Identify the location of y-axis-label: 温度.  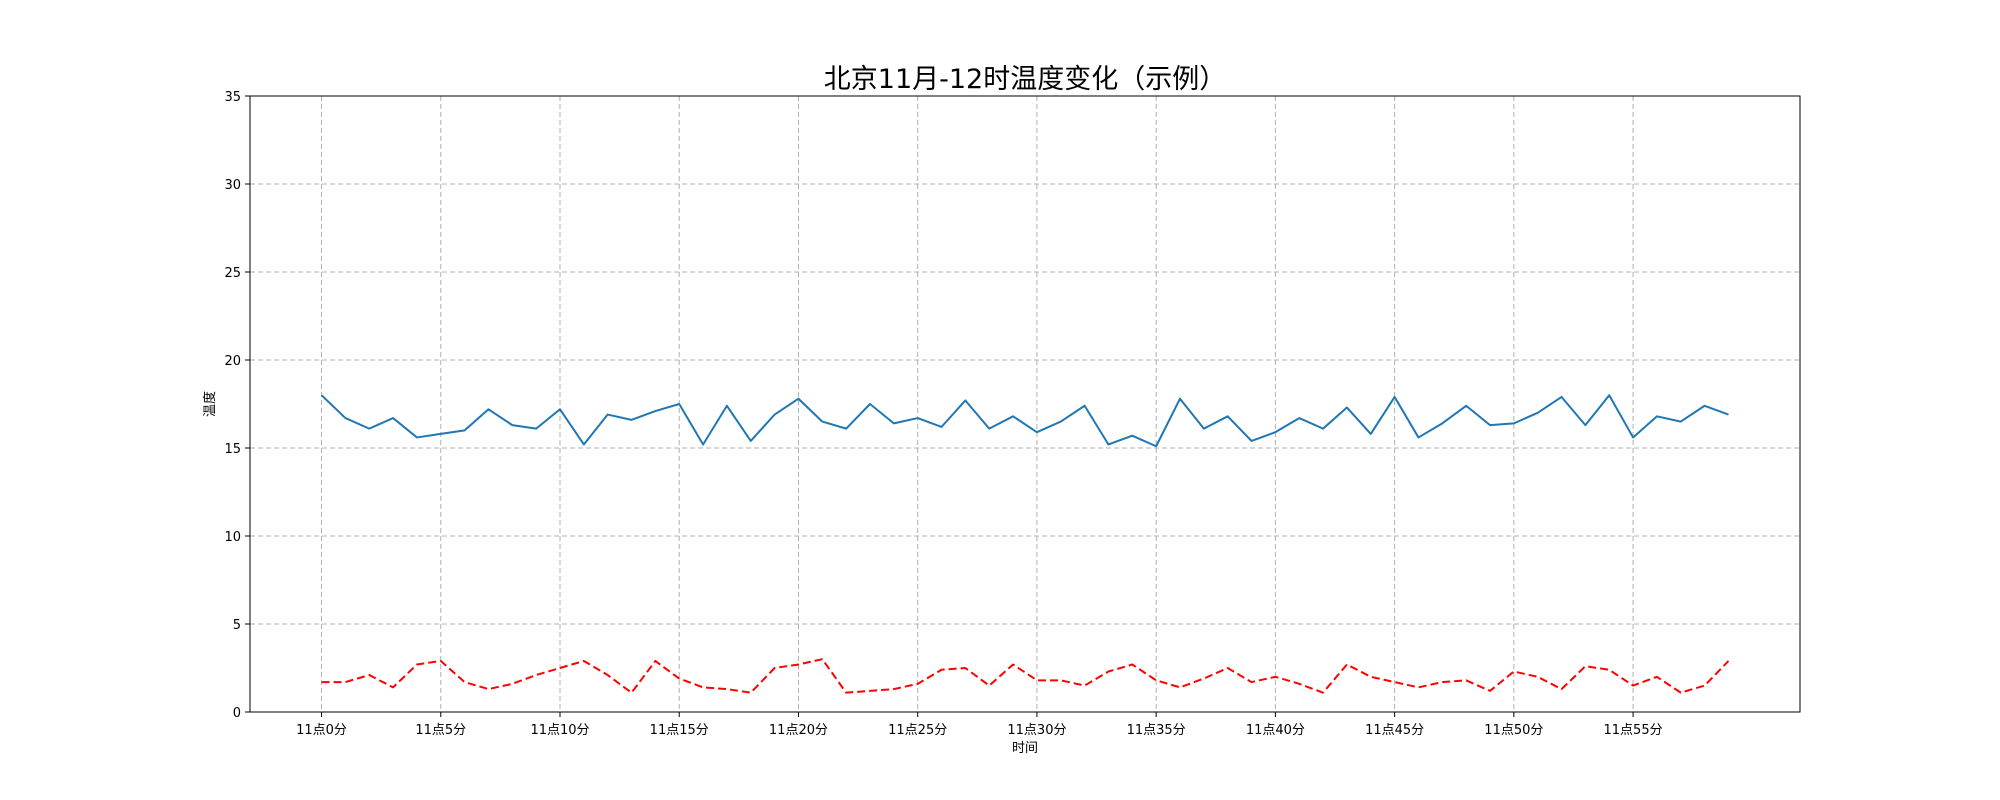
(210, 404).